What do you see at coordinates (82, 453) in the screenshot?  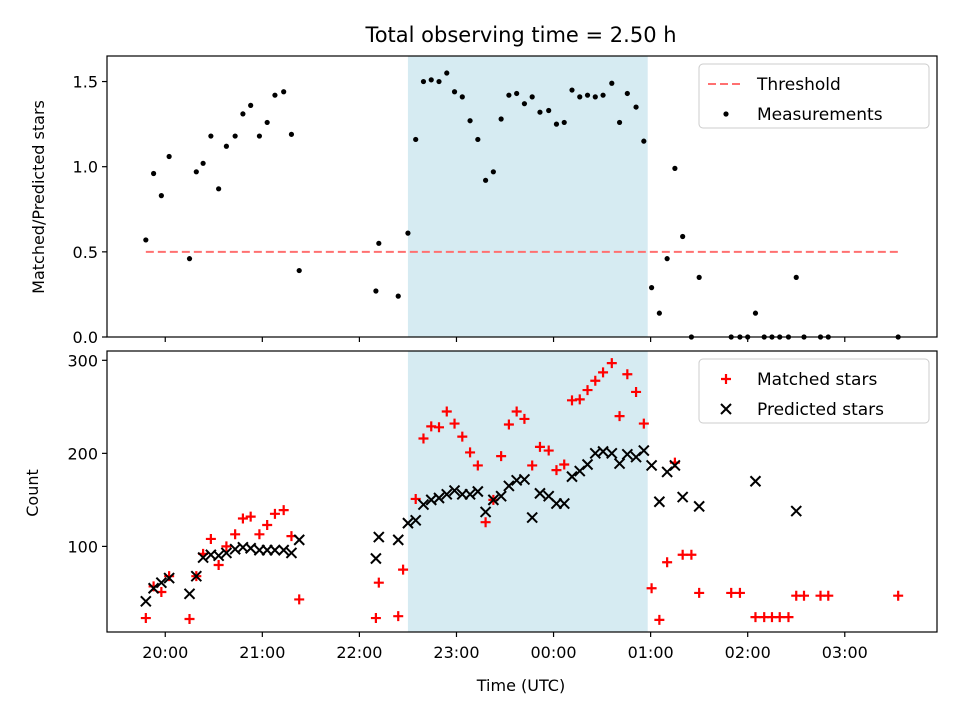 I see `count-y-tick-label: 200` at bounding box center [82, 453].